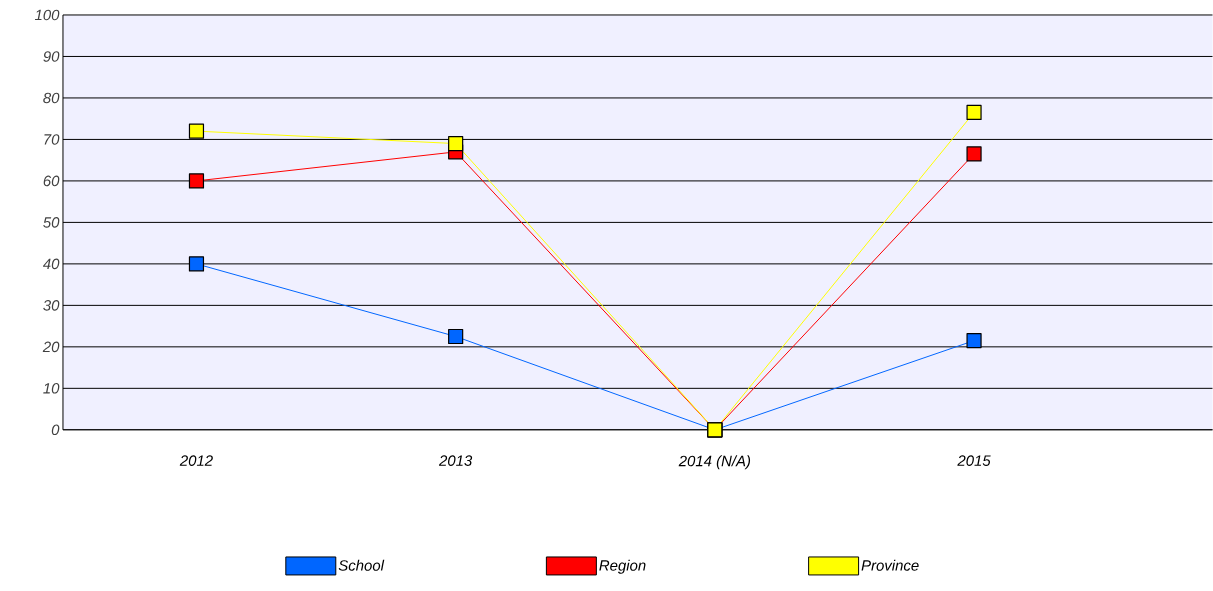 The image size is (1213, 591). I want to click on y-tick-label: 100, so click(47, 15).